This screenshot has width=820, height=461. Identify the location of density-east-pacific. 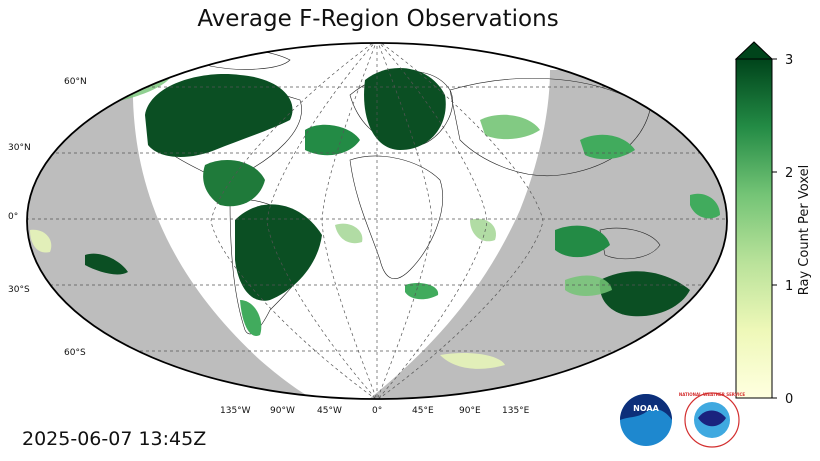
(705, 206).